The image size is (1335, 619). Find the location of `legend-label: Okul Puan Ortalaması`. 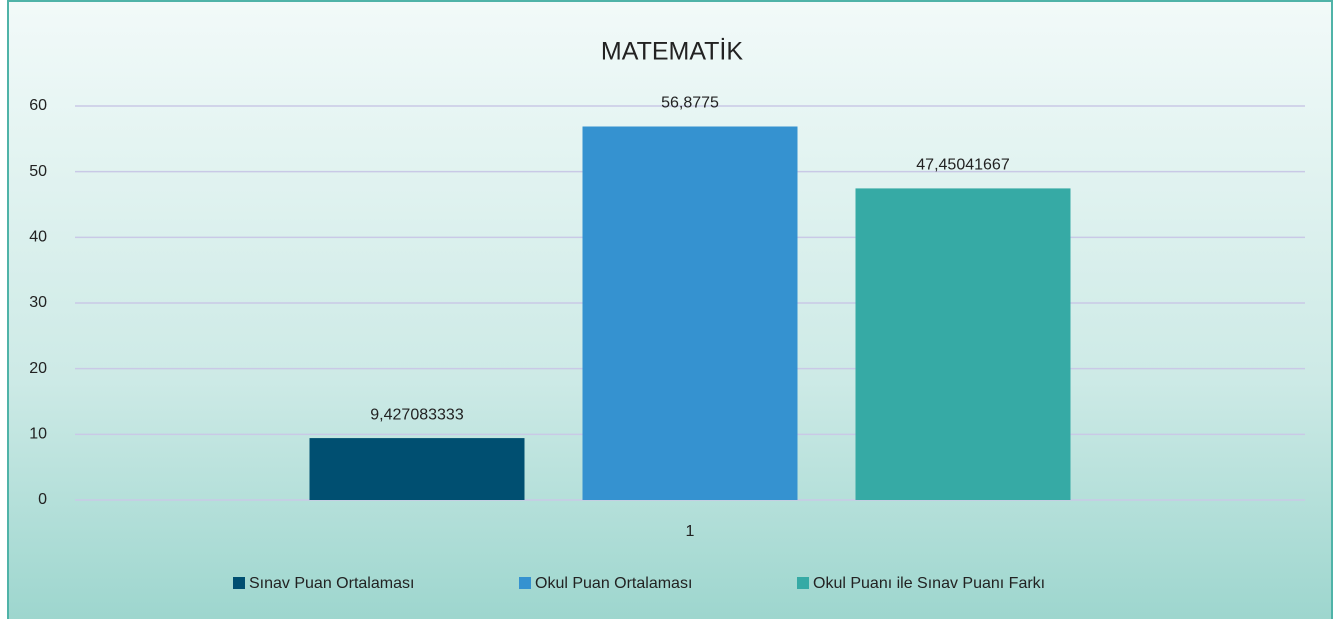

legend-label: Okul Puan Ortalaması is located at coordinates (613, 583).